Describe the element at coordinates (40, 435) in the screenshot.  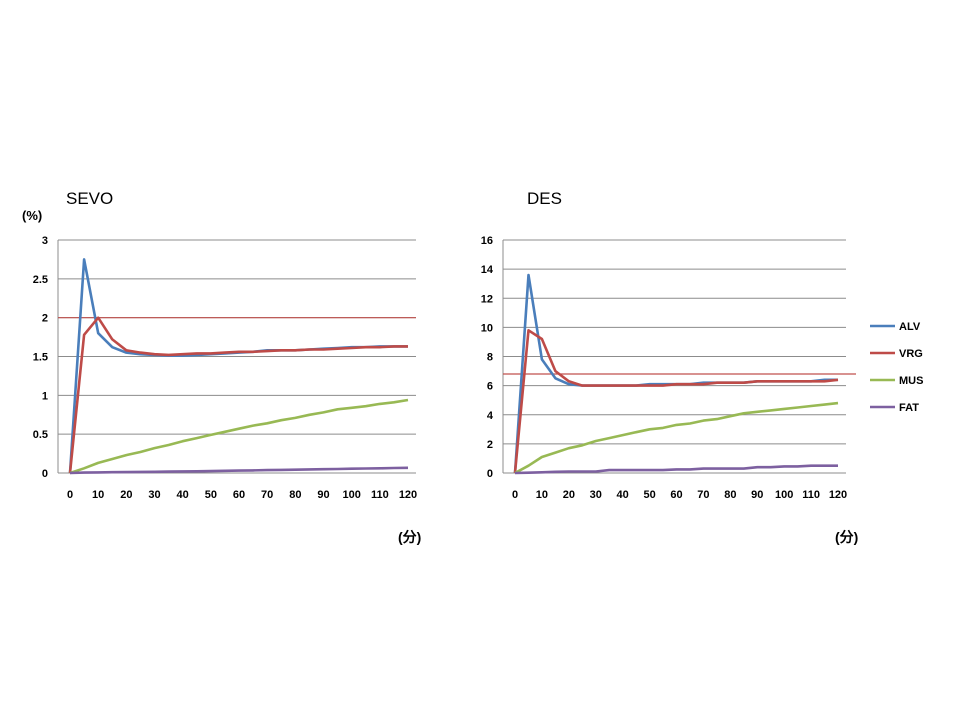
I see `y-tick-label: 0.5` at that location.